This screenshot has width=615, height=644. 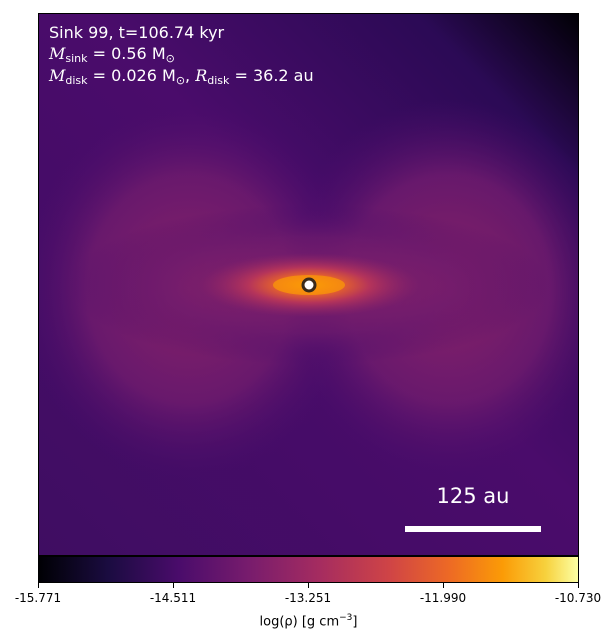 What do you see at coordinates (473, 496) in the screenshot?
I see `scale-bar-label: 125 au` at bounding box center [473, 496].